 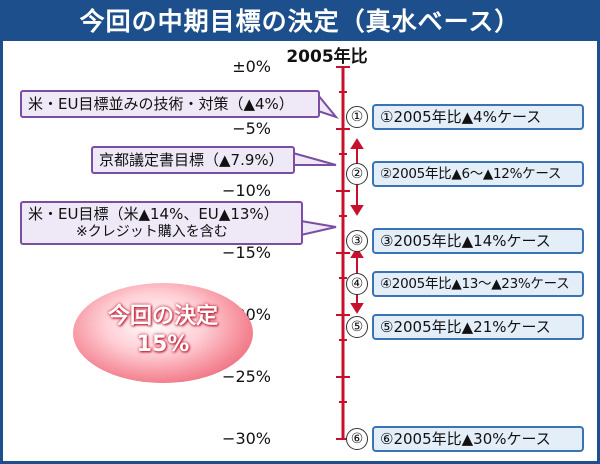 I want to click on tick-label: −5%, so click(x=251, y=128).